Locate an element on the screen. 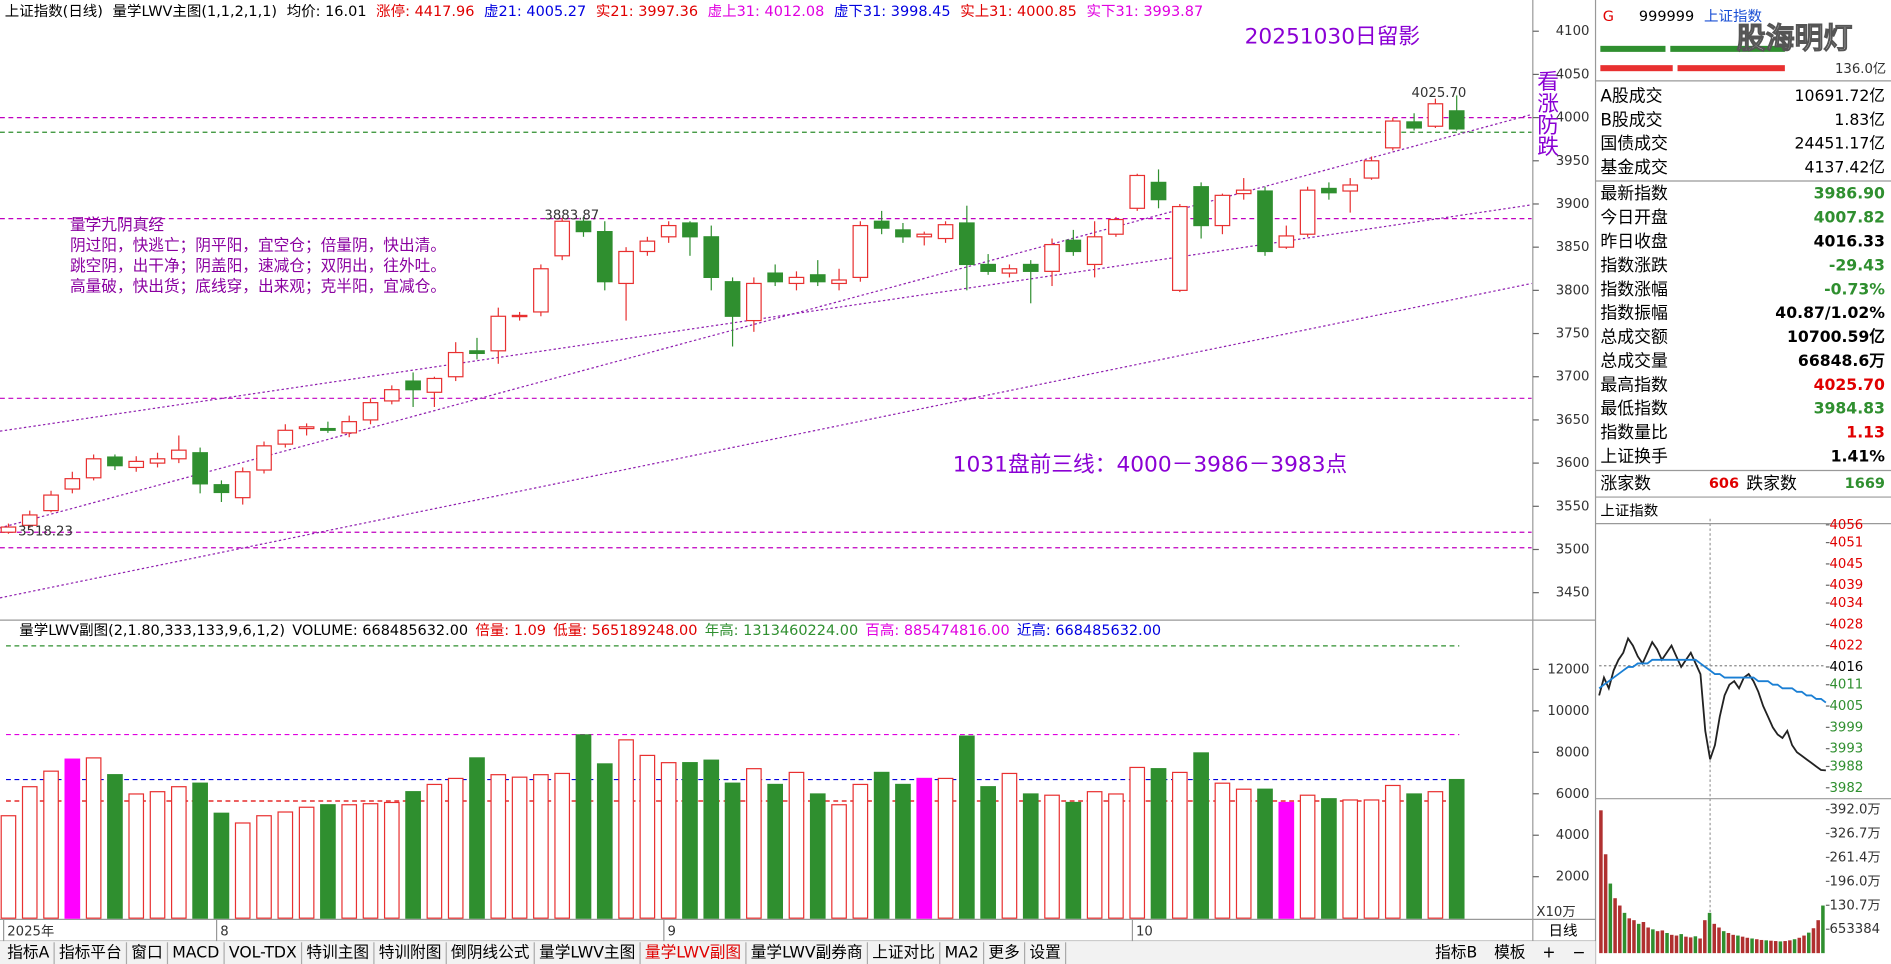  row-value: 1.83亿 is located at coordinates (1859, 119).